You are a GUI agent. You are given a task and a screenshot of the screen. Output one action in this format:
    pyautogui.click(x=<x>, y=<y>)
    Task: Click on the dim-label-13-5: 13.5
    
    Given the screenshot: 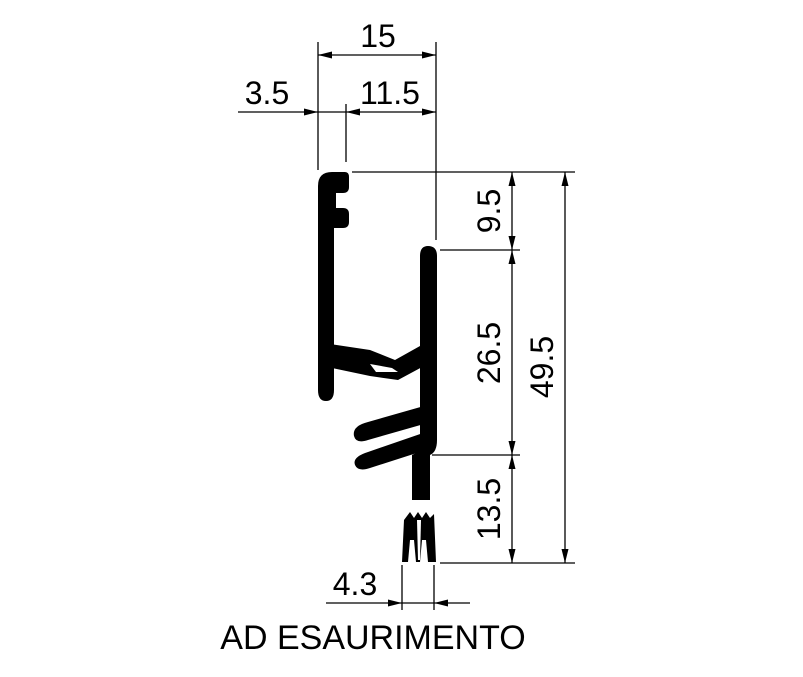 What is the action you would take?
    pyautogui.click(x=489, y=509)
    